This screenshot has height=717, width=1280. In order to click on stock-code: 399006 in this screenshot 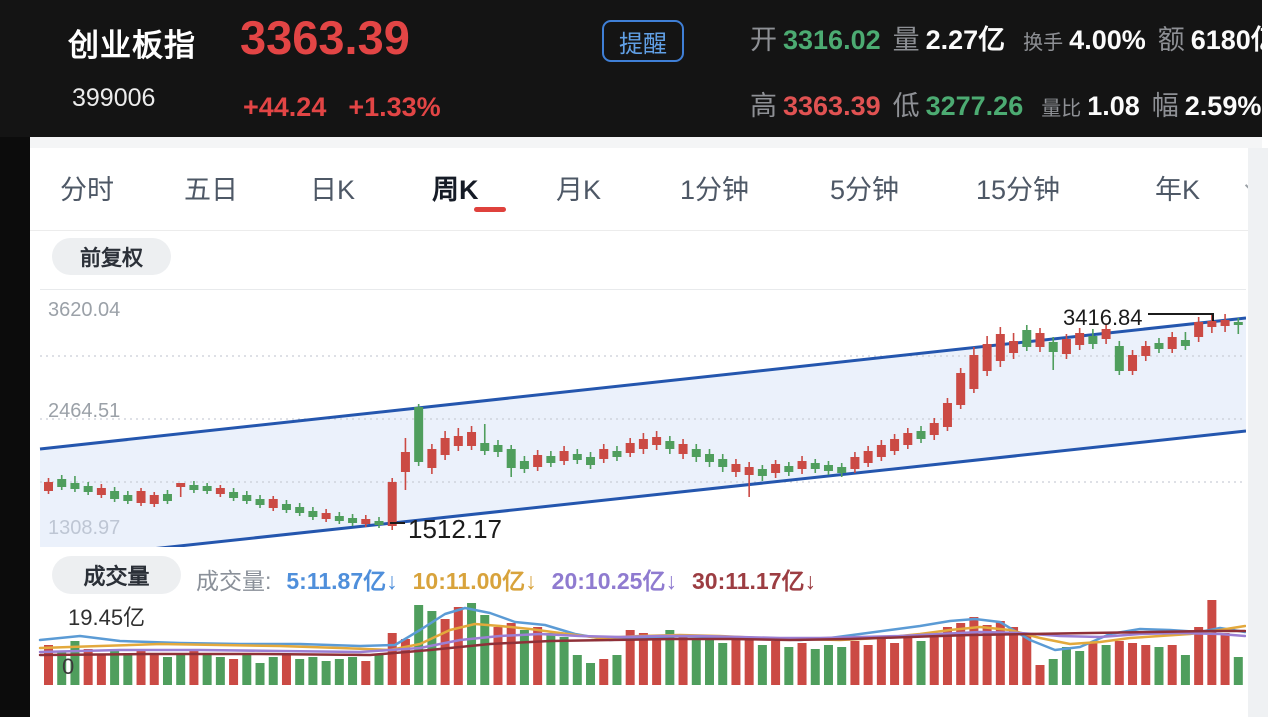, I will do `click(114, 98)`.